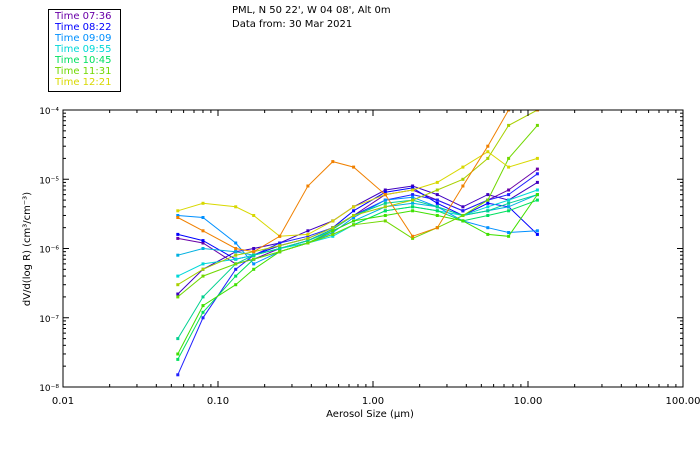 The image size is (700, 450). What do you see at coordinates (373, 401) in the screenshot?
I see `x-tick-label: 1.00` at bounding box center [373, 401].